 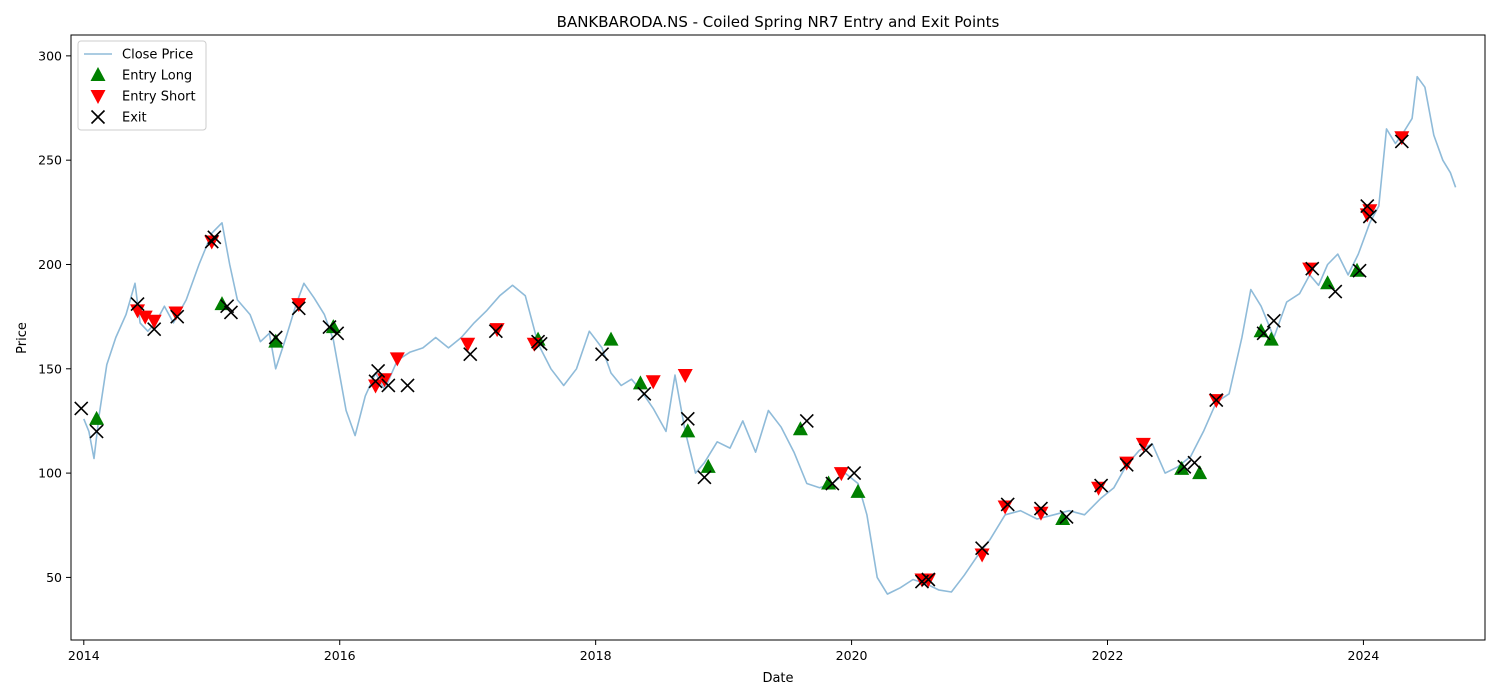 What do you see at coordinates (157, 55) in the screenshot?
I see `legend-label: Close Price` at bounding box center [157, 55].